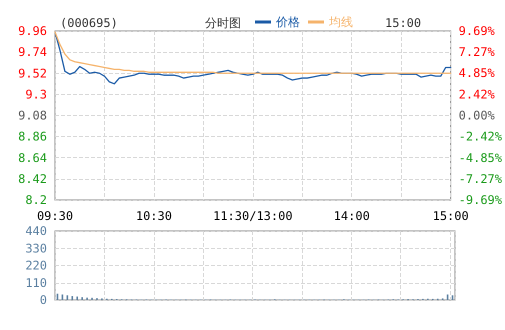  What do you see at coordinates (480, 200) in the screenshot?
I see `y2-tick-label: -9.69%` at bounding box center [480, 200].